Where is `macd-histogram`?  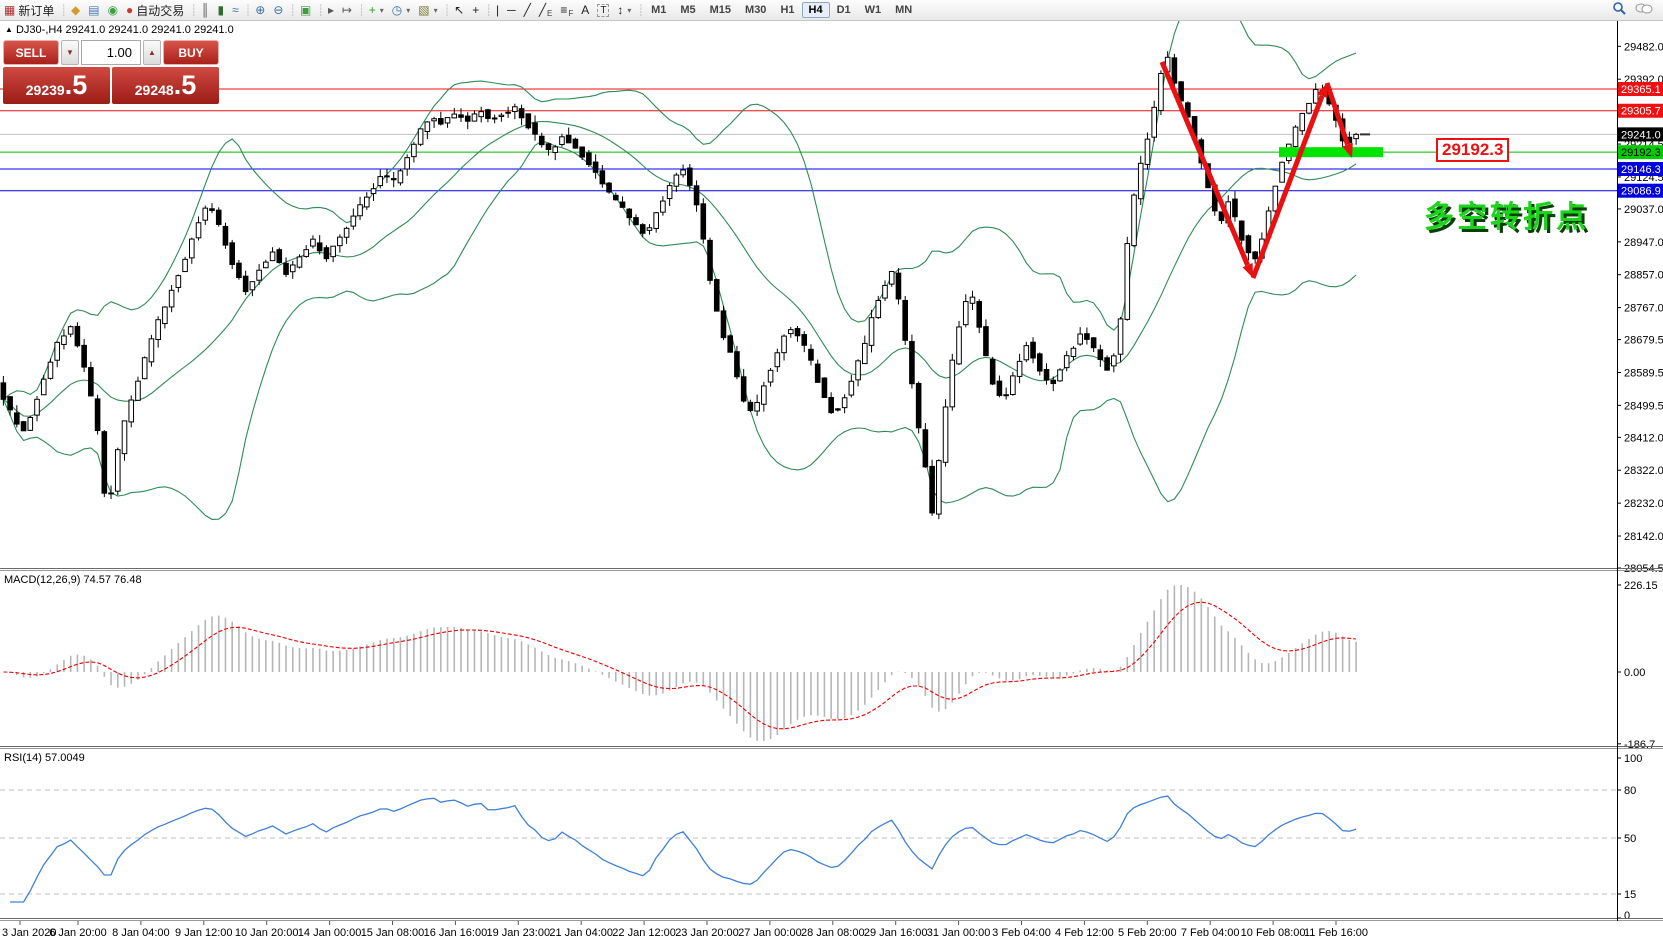
macd-histogram is located at coordinates (683, 663).